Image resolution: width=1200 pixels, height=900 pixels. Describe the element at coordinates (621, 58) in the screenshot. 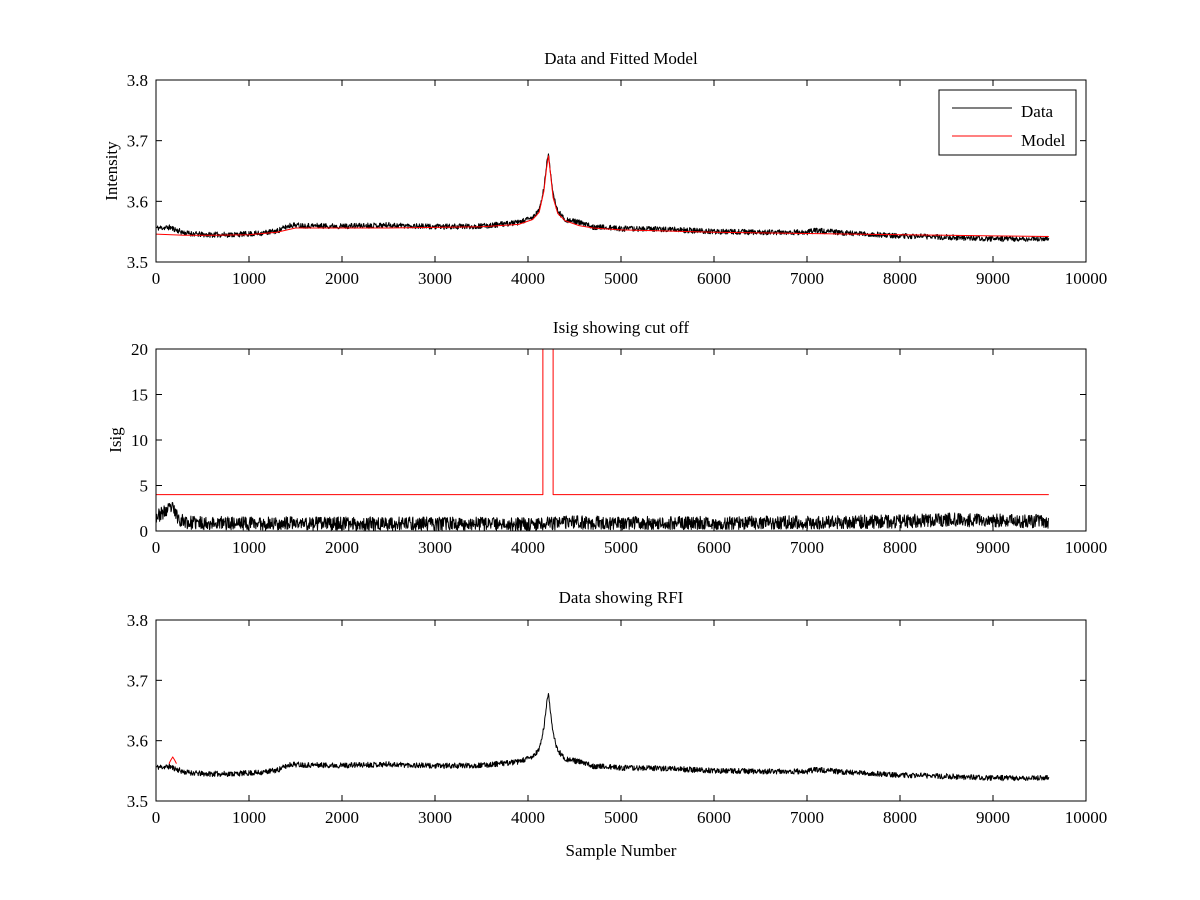

I see `chart-title: Data and Fitted Model` at that location.